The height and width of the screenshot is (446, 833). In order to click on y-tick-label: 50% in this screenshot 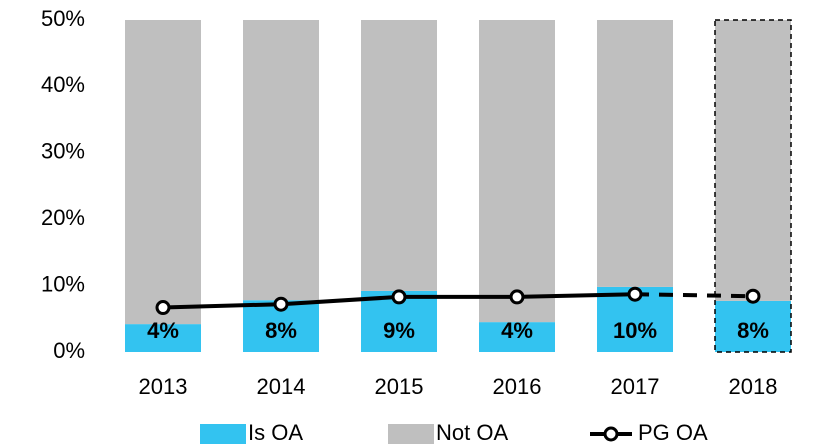, I will do `click(63, 18)`.